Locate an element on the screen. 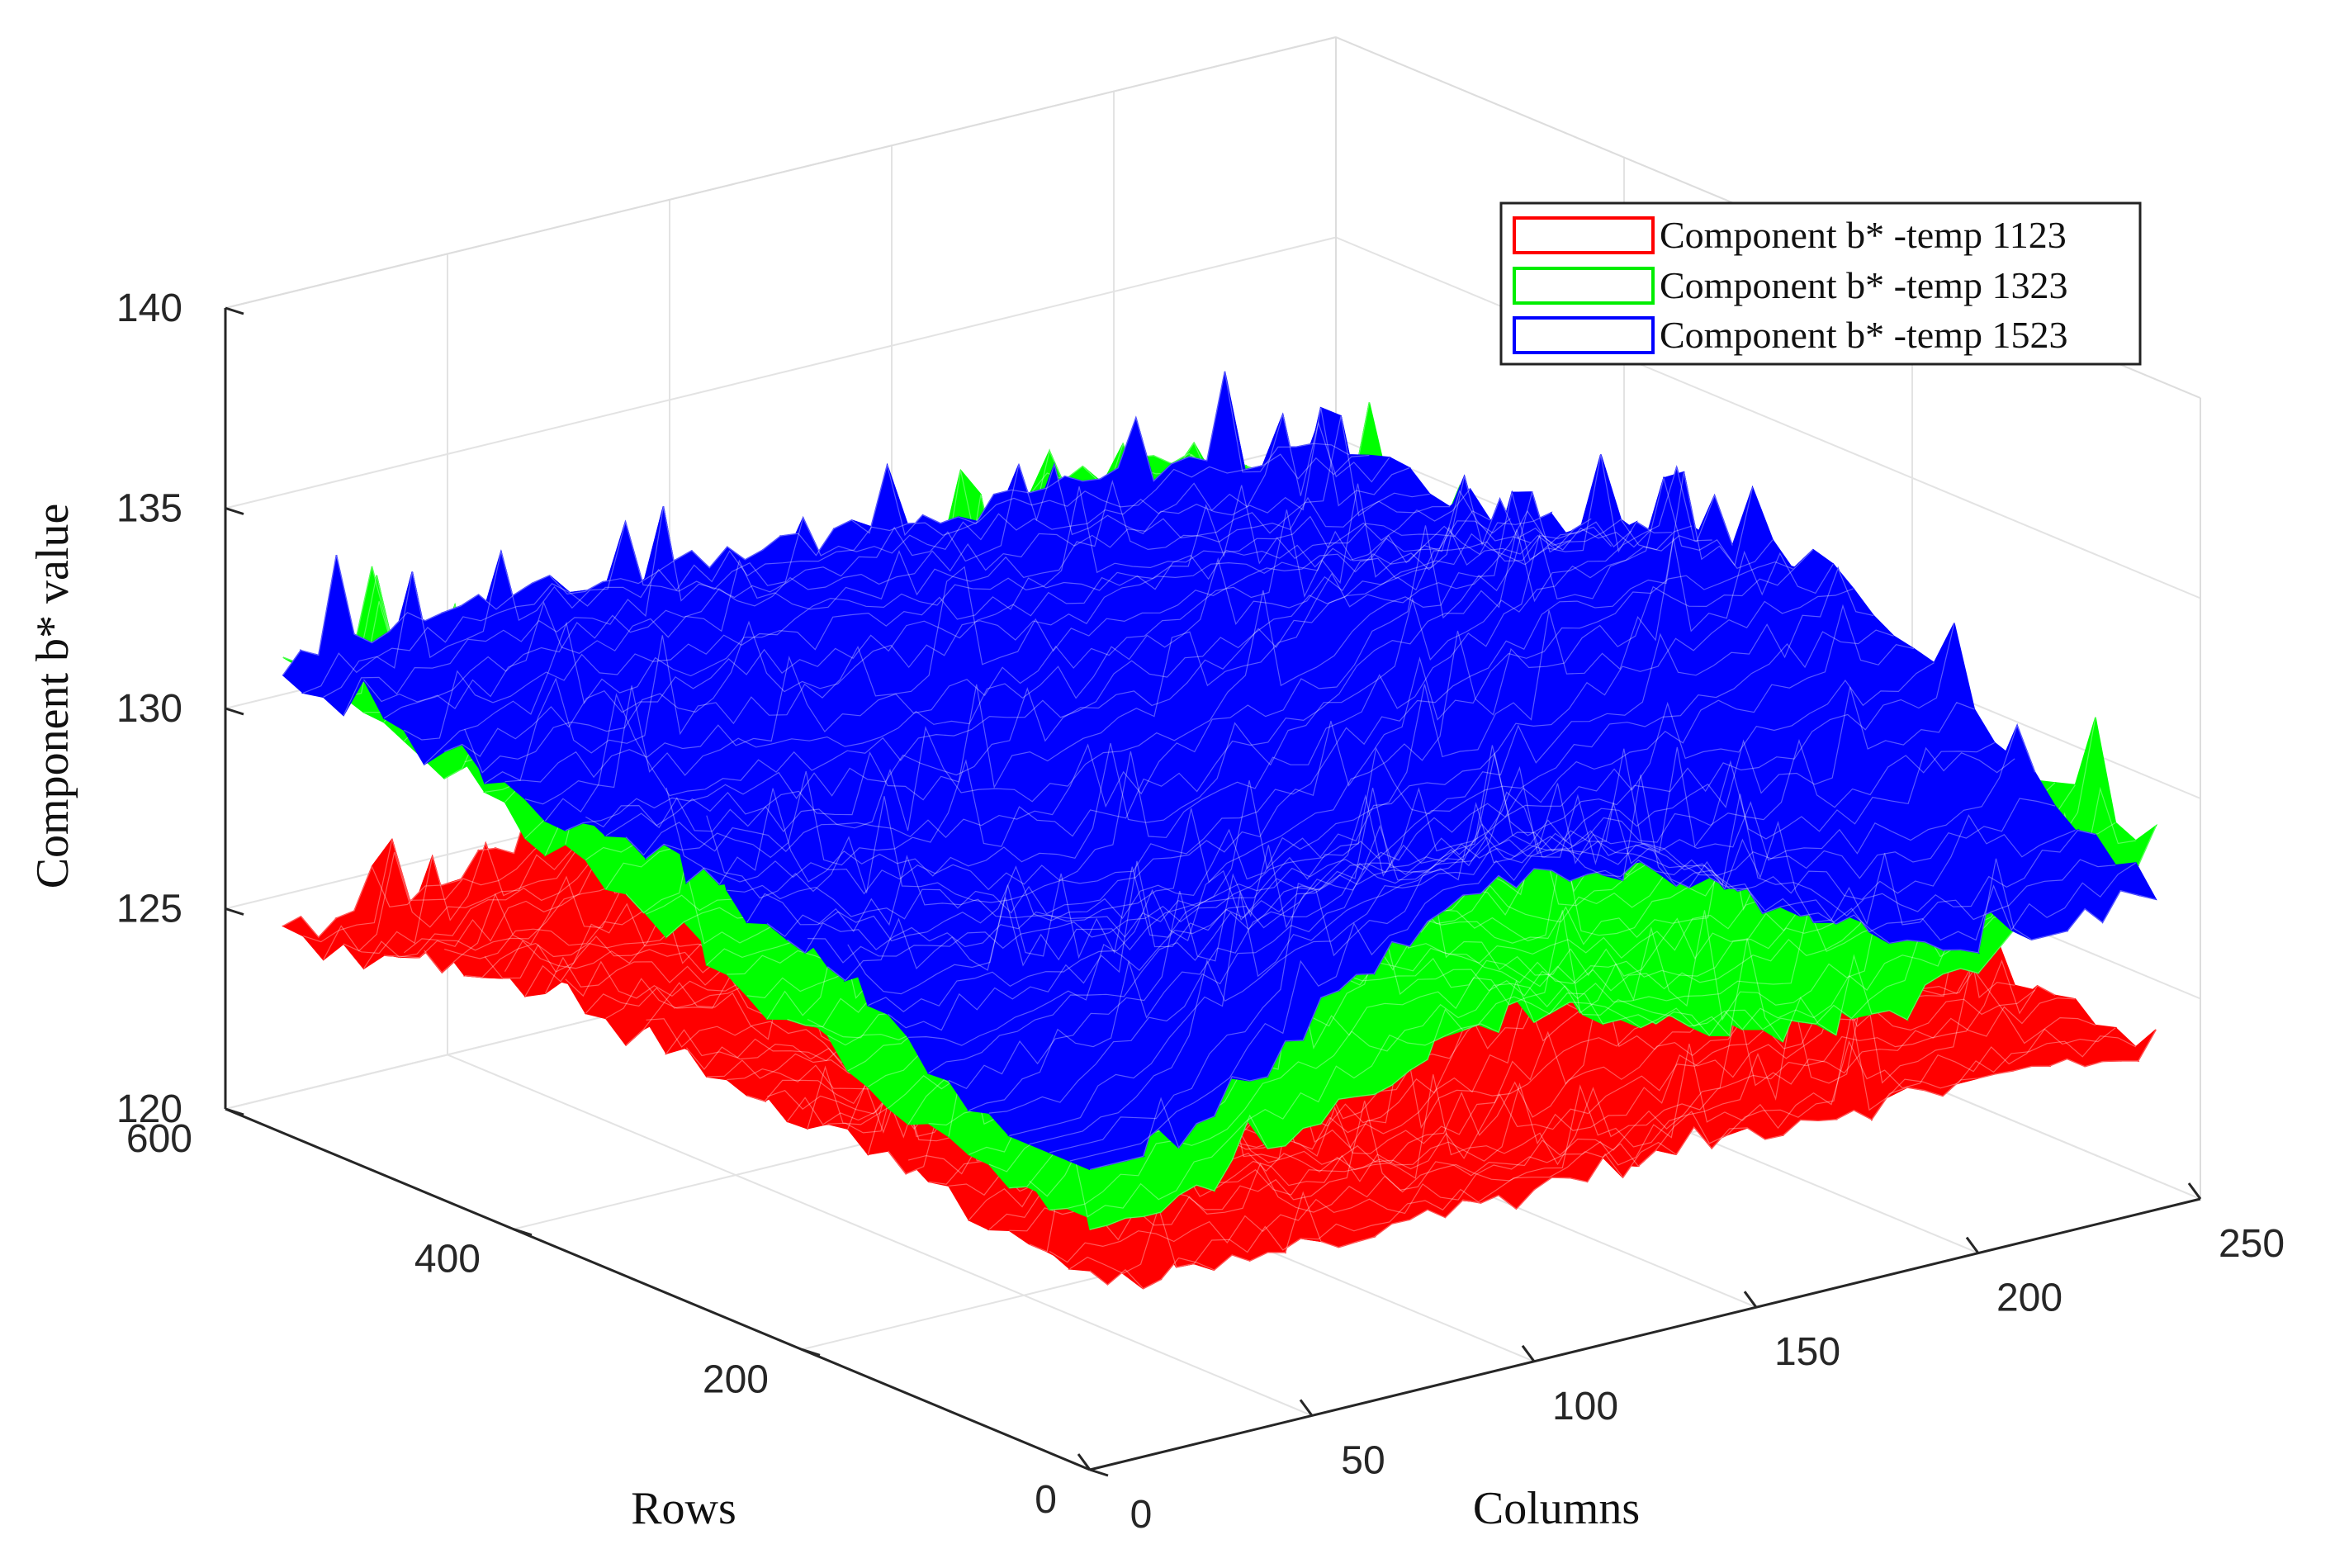 The width and height of the screenshot is (2349, 1568). floor-gridline-x is located at coordinates (880, 1235).